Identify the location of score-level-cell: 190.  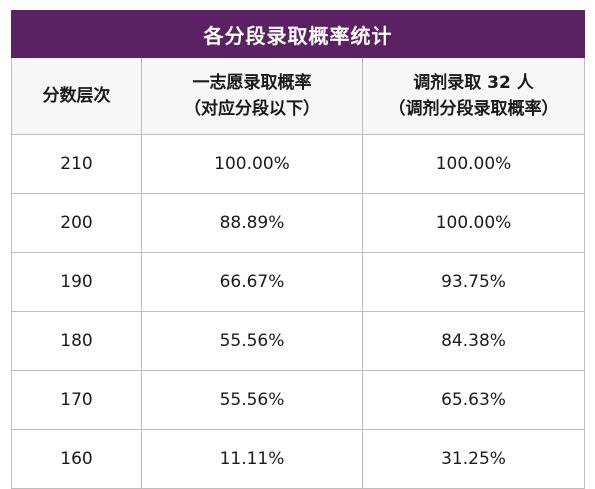
(76, 282).